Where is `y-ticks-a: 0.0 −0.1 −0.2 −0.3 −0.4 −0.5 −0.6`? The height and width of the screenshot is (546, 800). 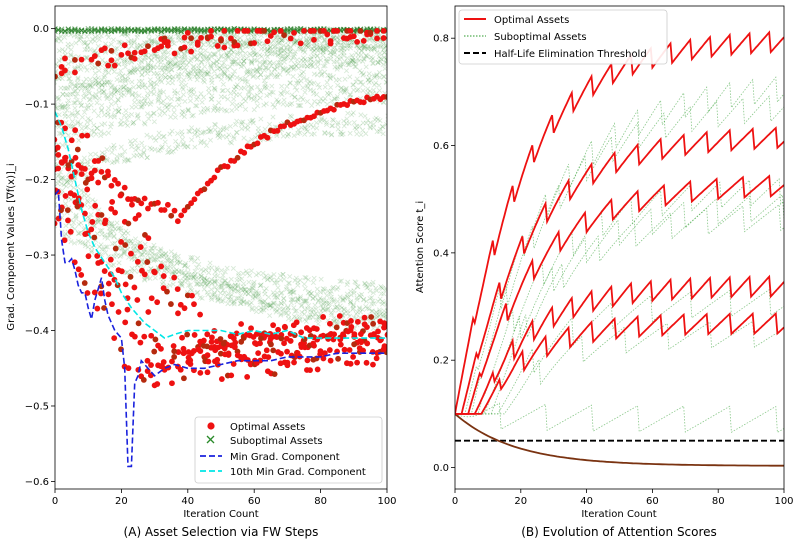 y-ticks-a: 0.0 −0.1 −0.2 −0.3 −0.4 −0.5 −0.6 is located at coordinates (40, 256).